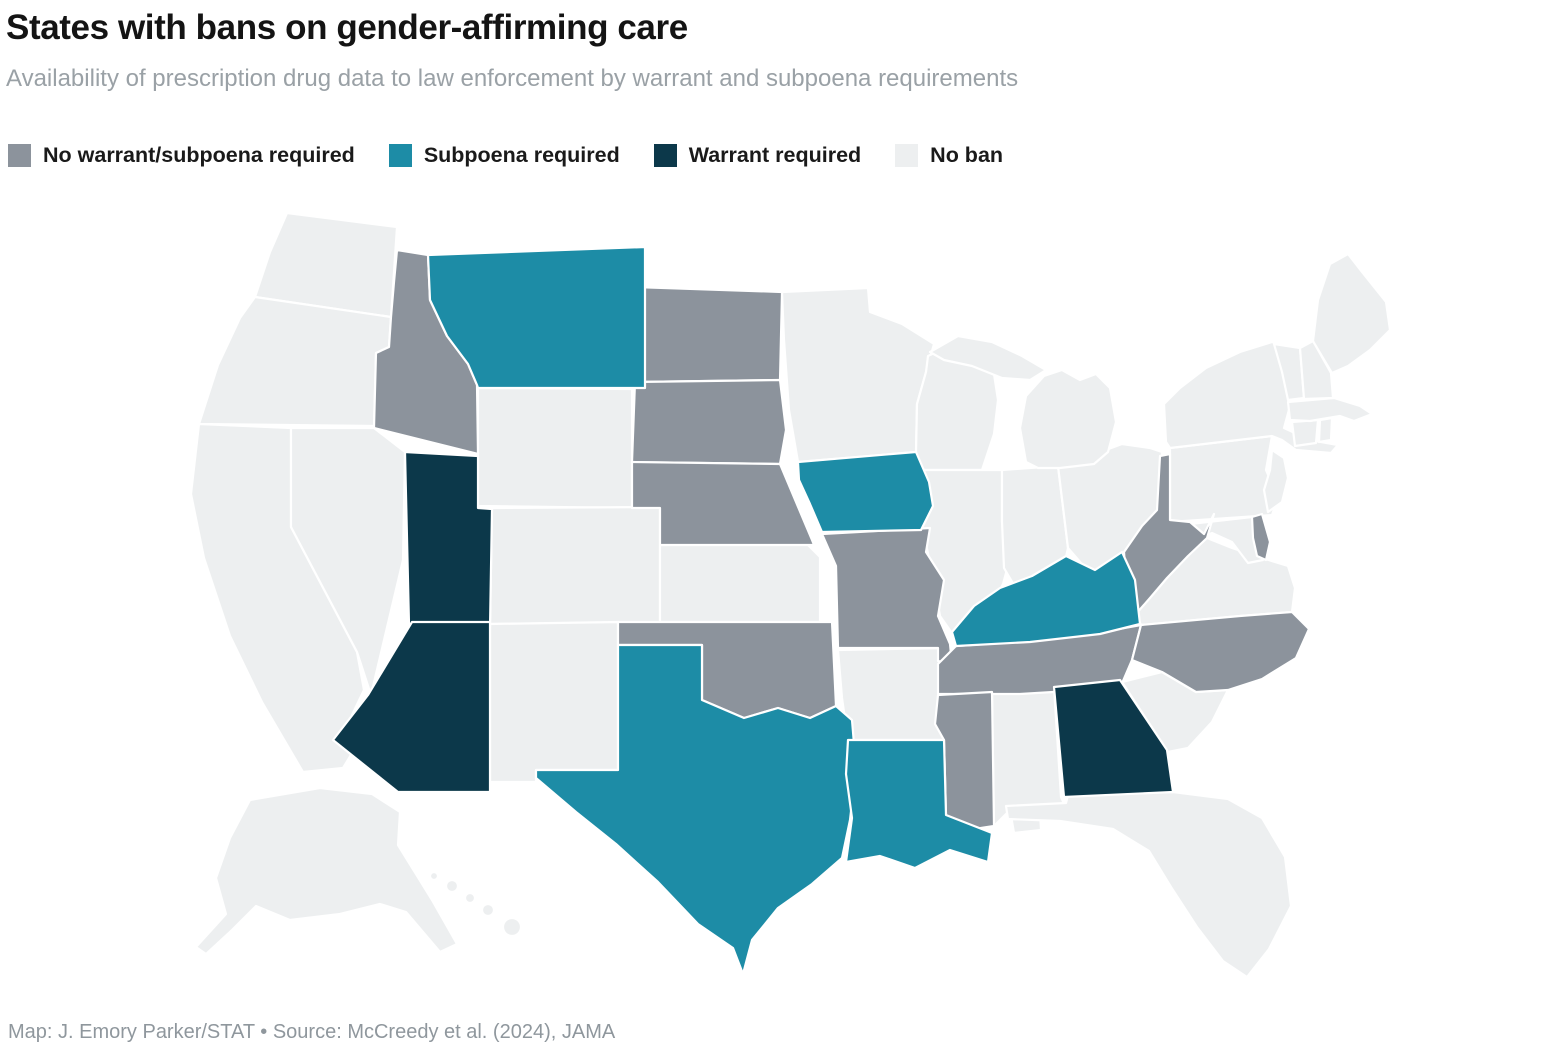 The image size is (1560, 1060). What do you see at coordinates (295, 361) in the screenshot?
I see `state-oregon` at bounding box center [295, 361].